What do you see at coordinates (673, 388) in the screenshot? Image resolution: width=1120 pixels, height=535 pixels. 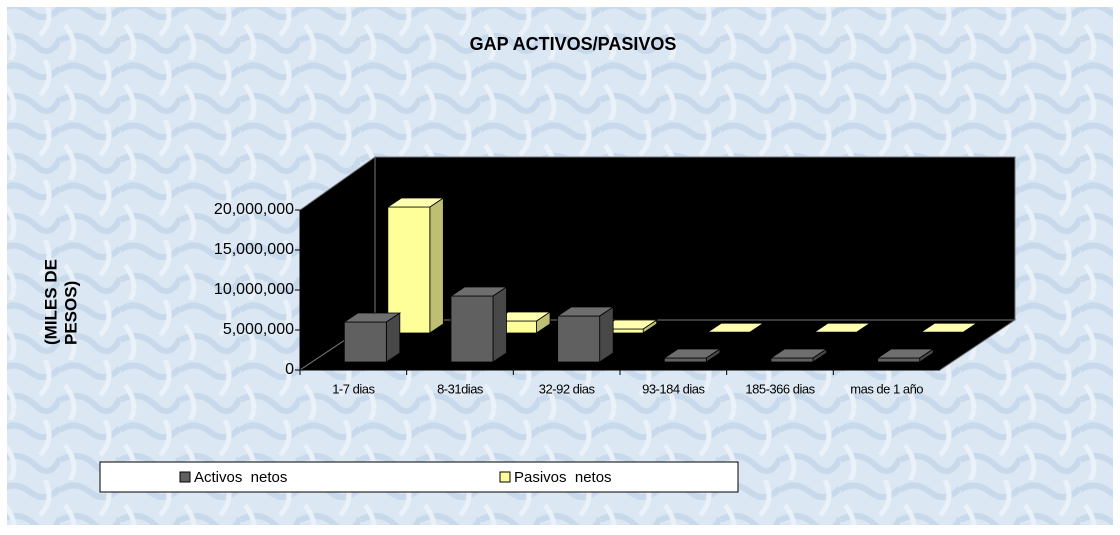 I see `x-tick-label: 93-184 dias` at bounding box center [673, 388].